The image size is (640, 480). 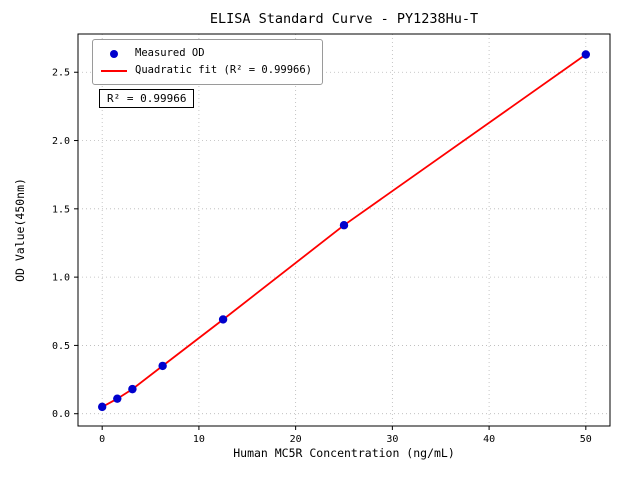 What do you see at coordinates (344, 19) in the screenshot?
I see `chart-title: ELISA Standard Curve - PY1238Hu-T` at bounding box center [344, 19].